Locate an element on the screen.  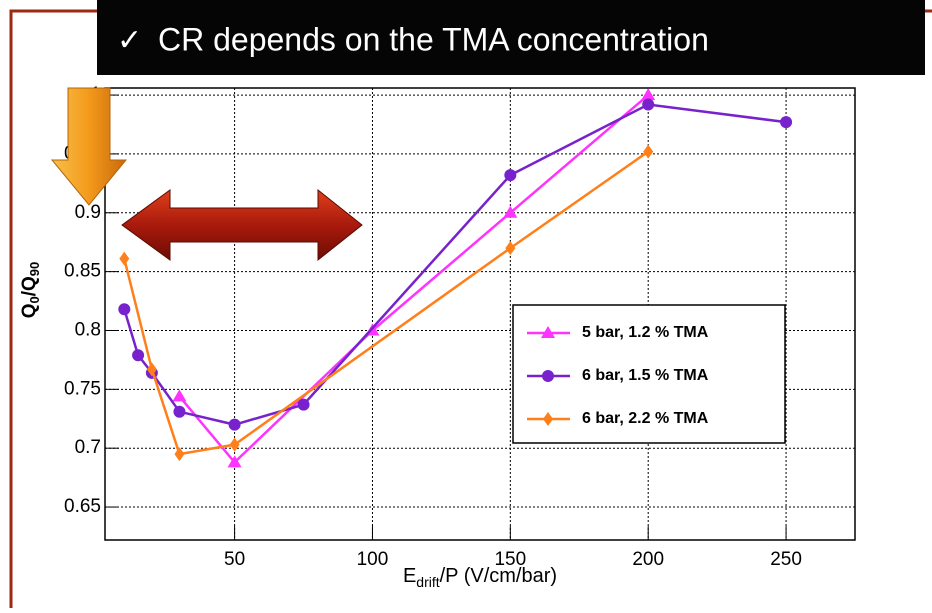
y-tick-label: 0.8 is located at coordinates (88, 329).